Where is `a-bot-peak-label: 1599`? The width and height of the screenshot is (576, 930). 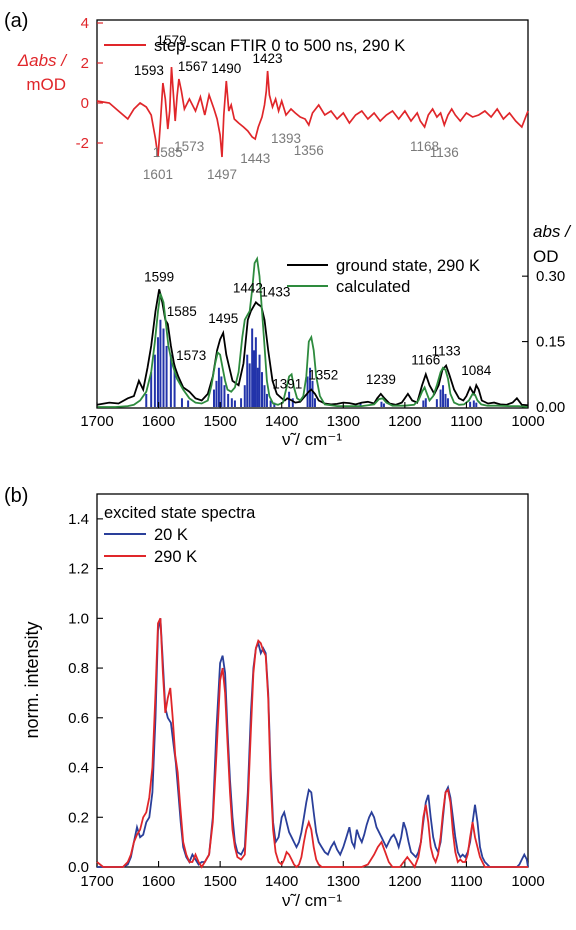
a-bot-peak-label: 1599 is located at coordinates (159, 276).